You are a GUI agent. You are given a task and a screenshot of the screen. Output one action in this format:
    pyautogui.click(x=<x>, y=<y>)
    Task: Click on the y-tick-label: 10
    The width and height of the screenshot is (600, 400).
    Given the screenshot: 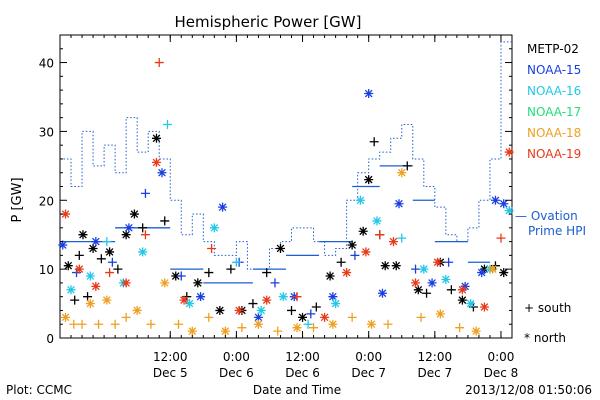 What is the action you would take?
    pyautogui.click(x=46, y=270)
    